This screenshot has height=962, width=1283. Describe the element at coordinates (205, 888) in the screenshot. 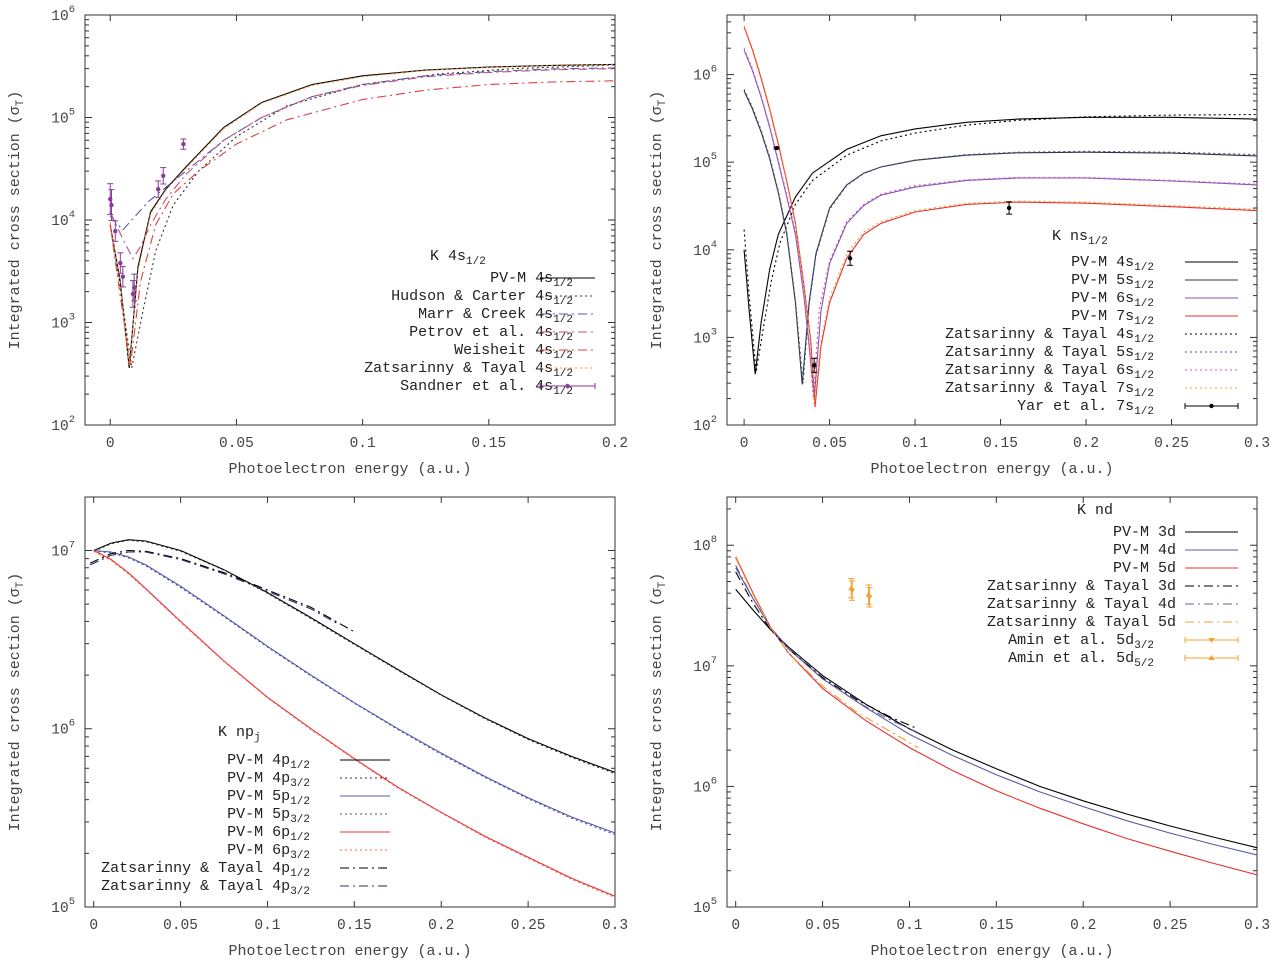

I see `legend-entry: Zatsarinny & Tayal 4p3/2` at that location.